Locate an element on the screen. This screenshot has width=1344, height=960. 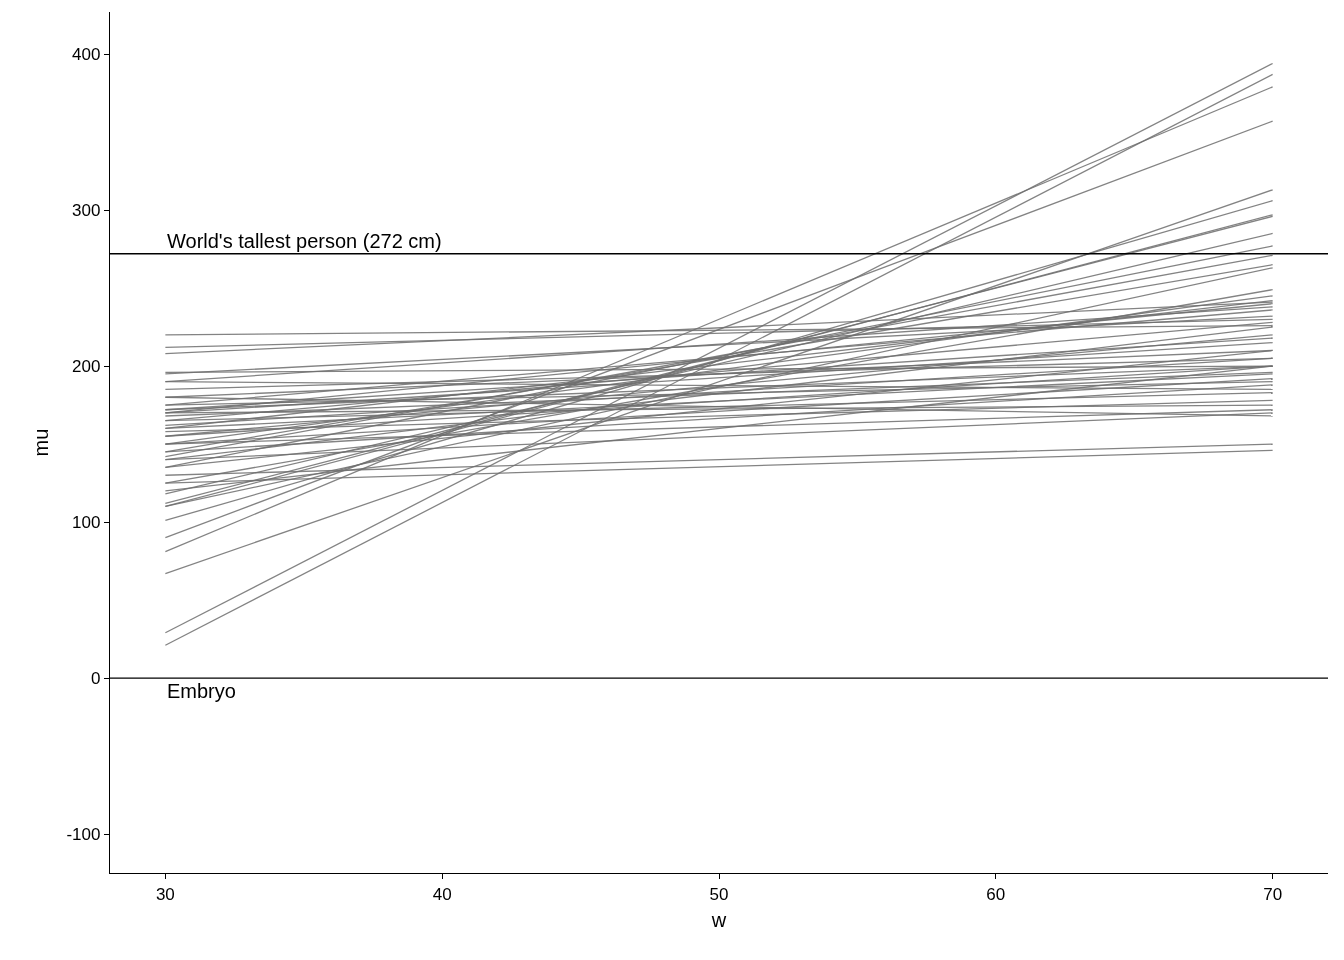
y-tick-label: 300 is located at coordinates (86, 211).